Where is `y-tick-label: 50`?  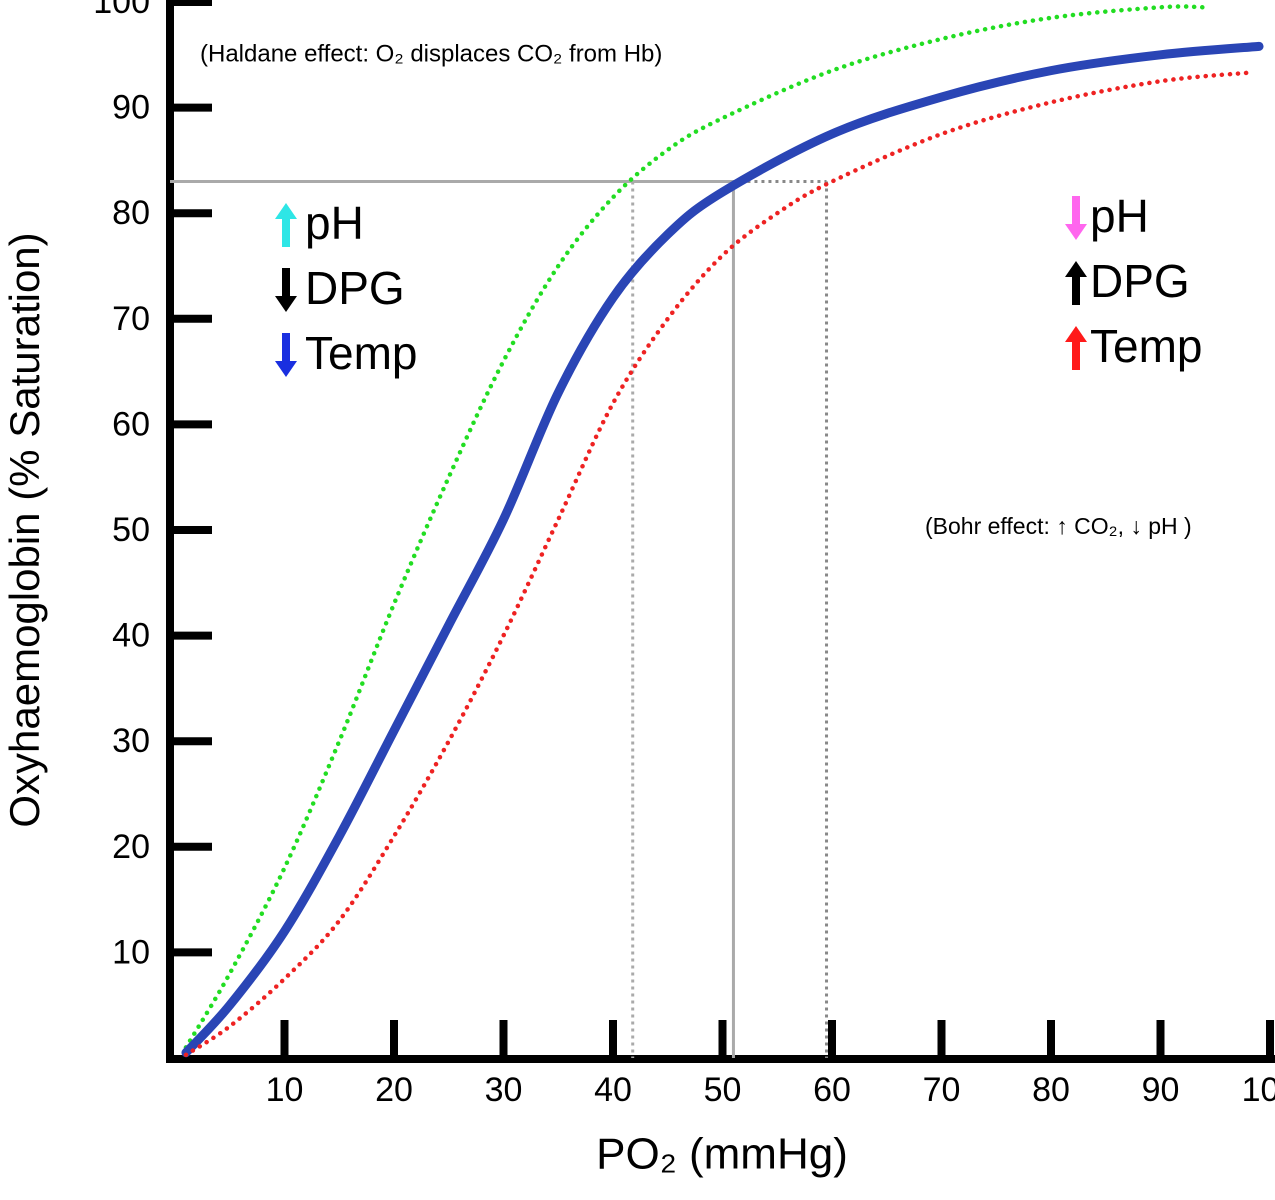 y-tick-label: 50 is located at coordinates (131, 530).